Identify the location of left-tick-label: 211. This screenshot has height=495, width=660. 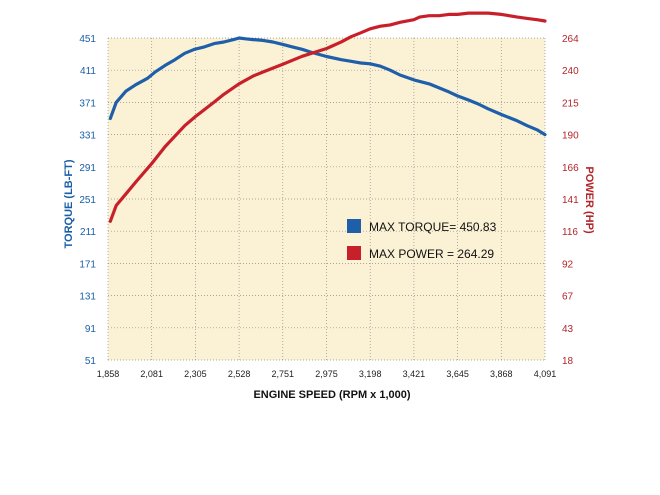
(88, 232).